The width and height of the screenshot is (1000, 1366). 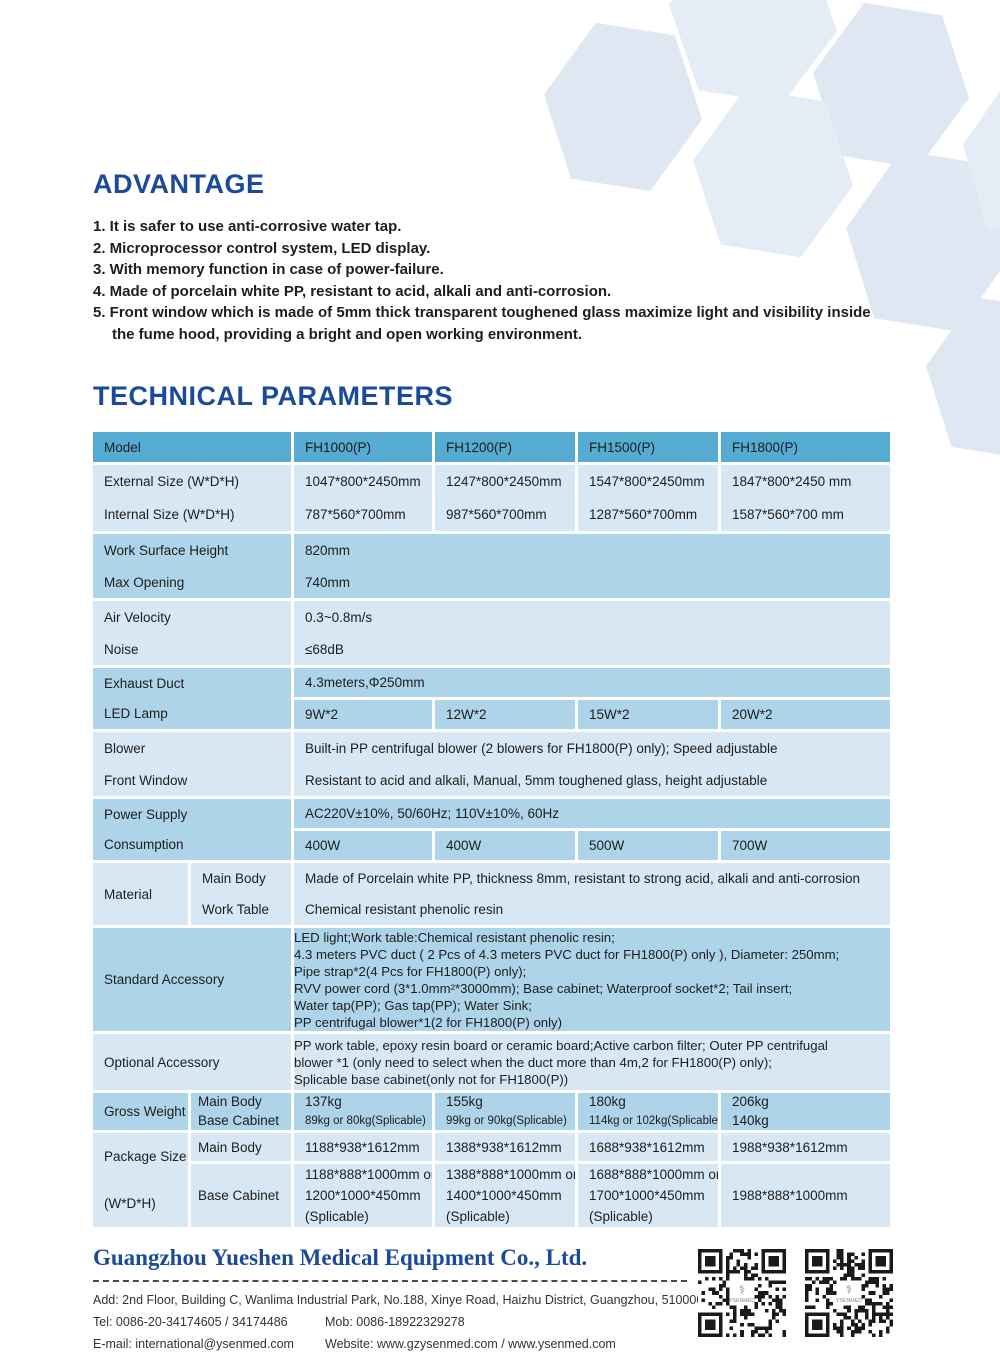 What do you see at coordinates (192, 1062) in the screenshot?
I see `optional-accessory-label-cell: Optional Accessory` at bounding box center [192, 1062].